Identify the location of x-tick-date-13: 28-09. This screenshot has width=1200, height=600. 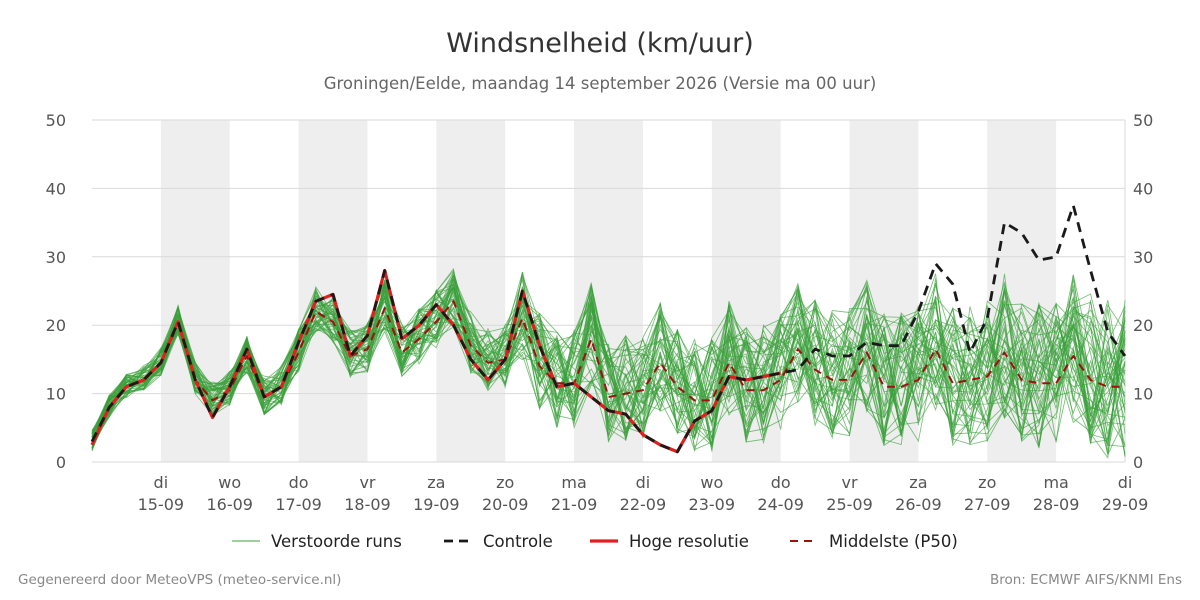
(1056, 504).